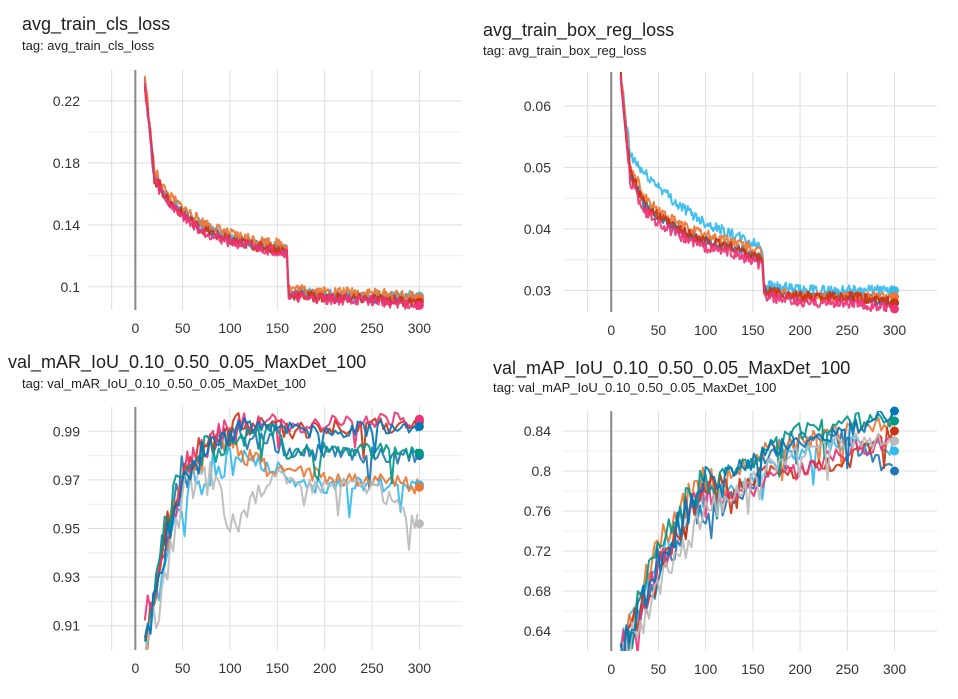 This screenshot has width=958, height=699. I want to click on chart-title: val_mAR_IoU_0.10_0.50_0.05_MaxDet_100, so click(187, 362).